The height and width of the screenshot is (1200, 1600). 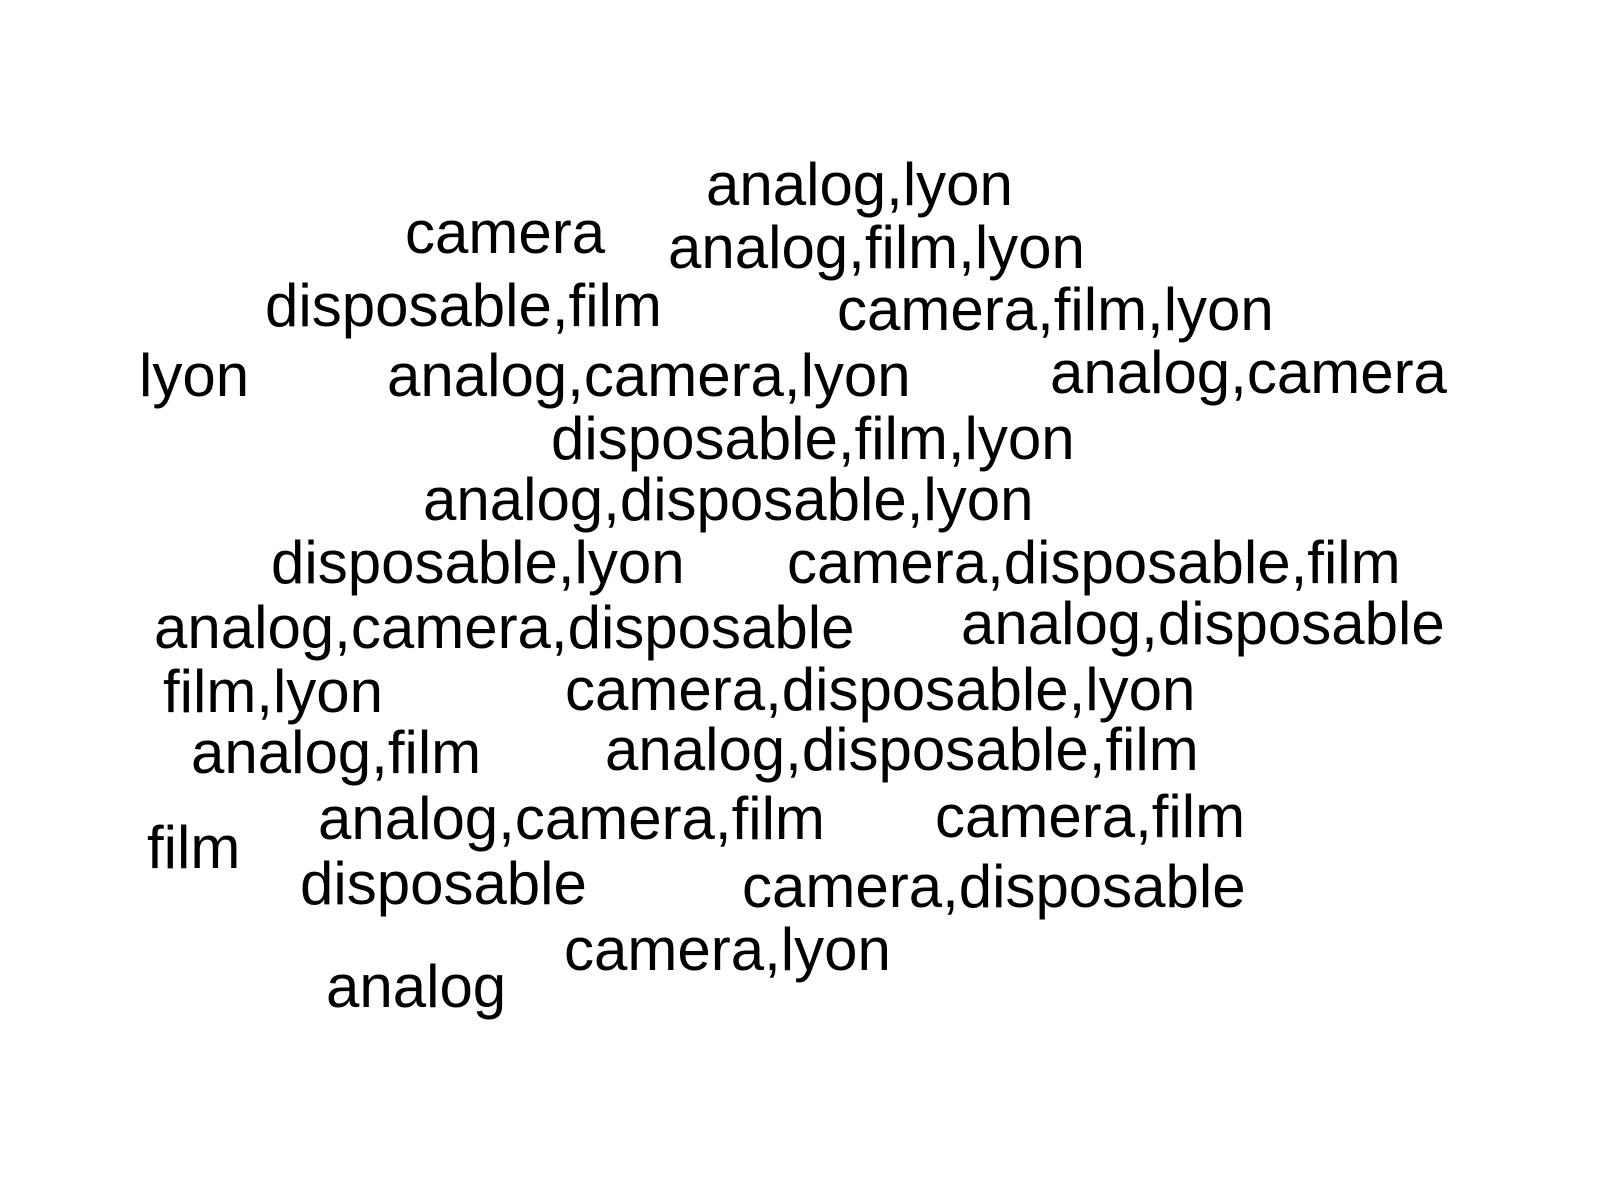 I want to click on cloud-term: camera,disposable, so click(x=994, y=886).